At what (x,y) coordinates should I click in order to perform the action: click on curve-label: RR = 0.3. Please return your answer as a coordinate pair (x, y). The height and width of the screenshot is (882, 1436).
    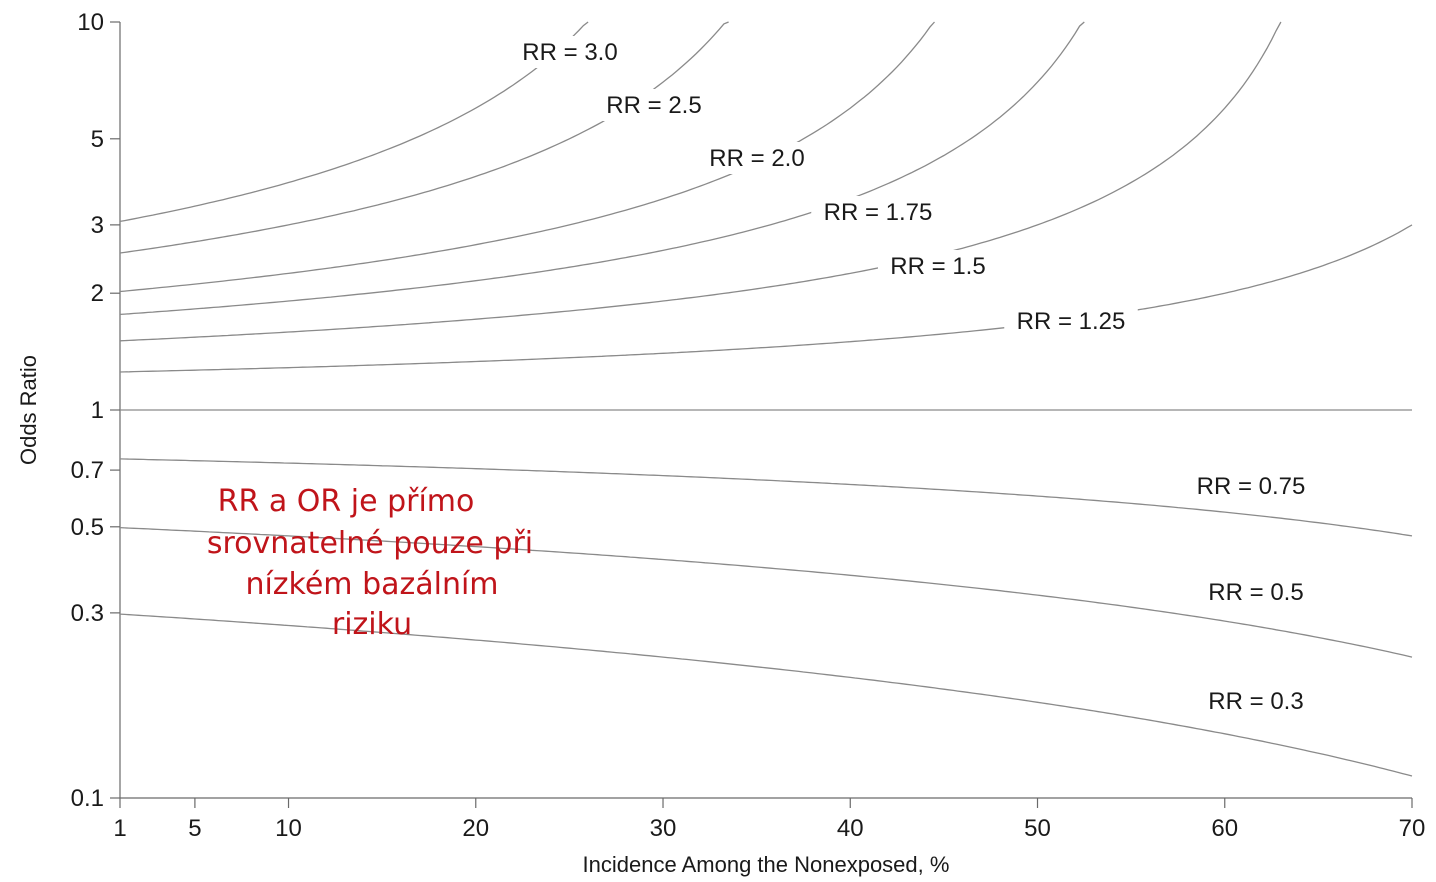
    Looking at the image, I should click on (1255, 701).